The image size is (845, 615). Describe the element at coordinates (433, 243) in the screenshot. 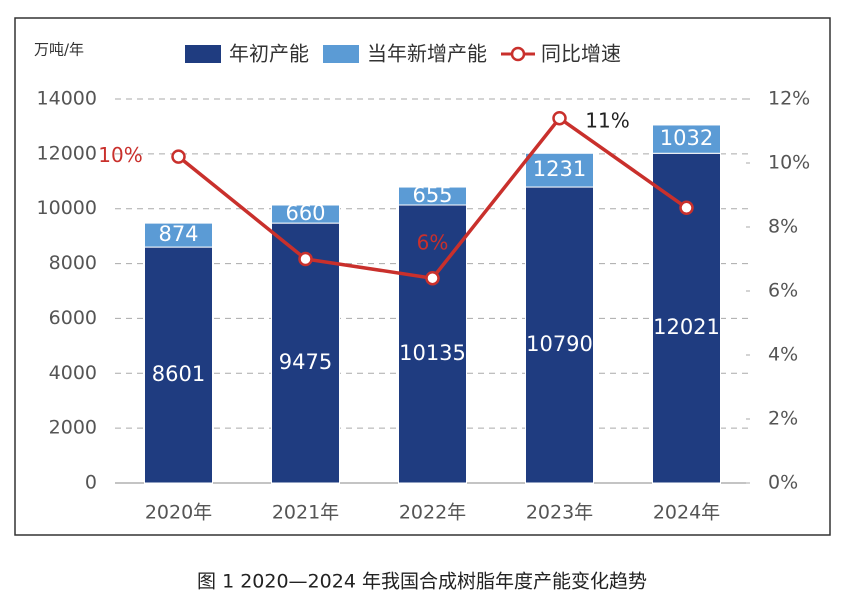

I see `line-label: 6%` at that location.